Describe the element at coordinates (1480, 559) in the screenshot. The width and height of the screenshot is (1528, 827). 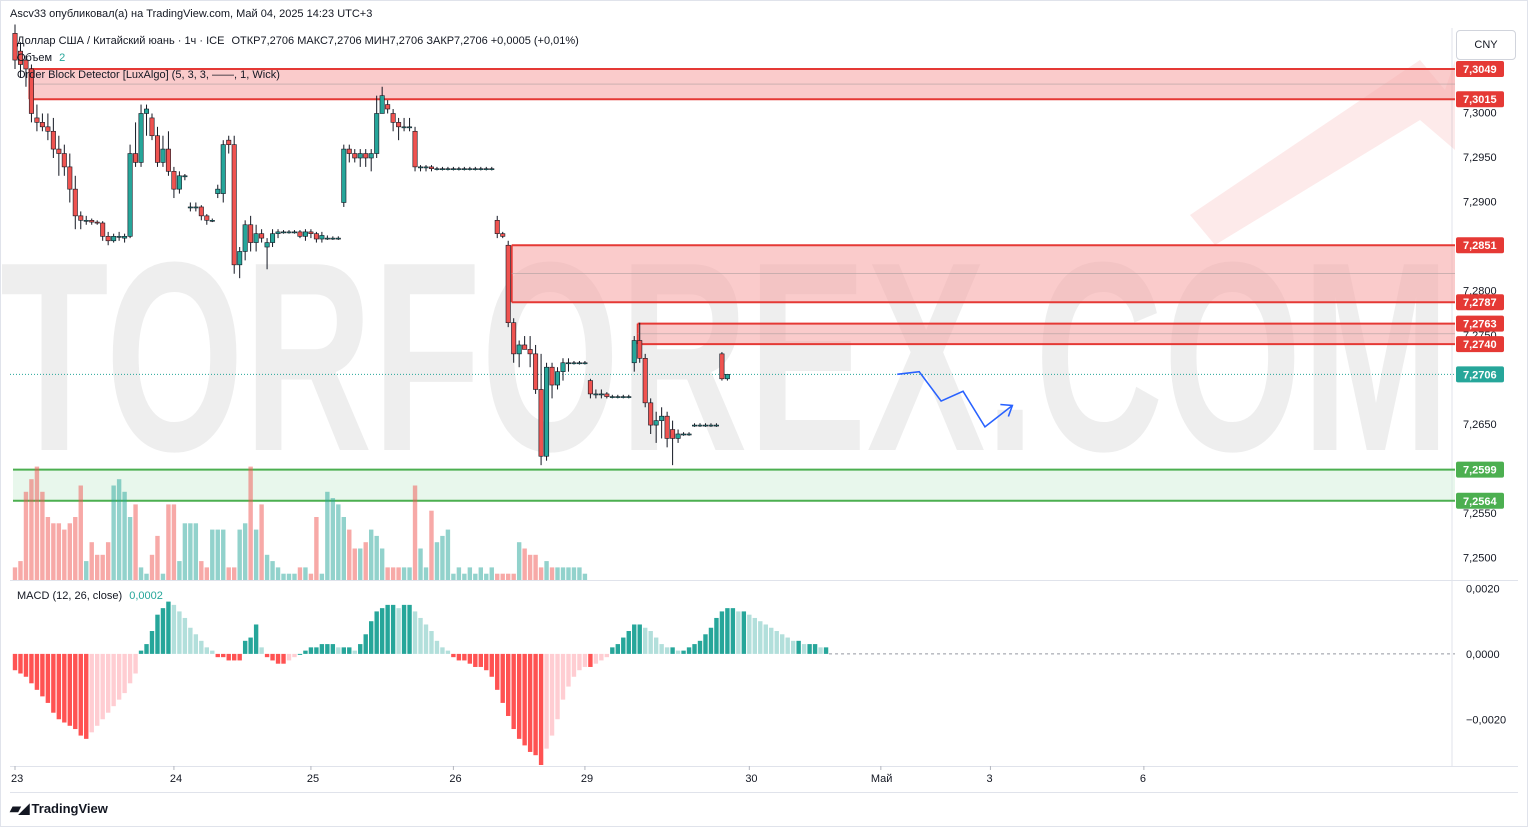
I see `price-tick-label: 7,2500` at that location.